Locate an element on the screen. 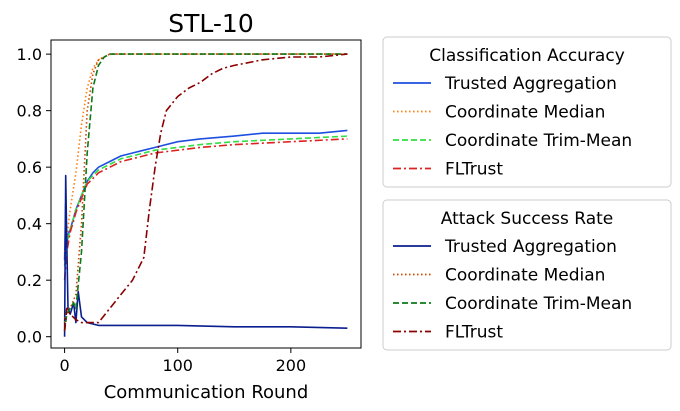  series-line-classification-accuracy-fltrust is located at coordinates (205, 209).